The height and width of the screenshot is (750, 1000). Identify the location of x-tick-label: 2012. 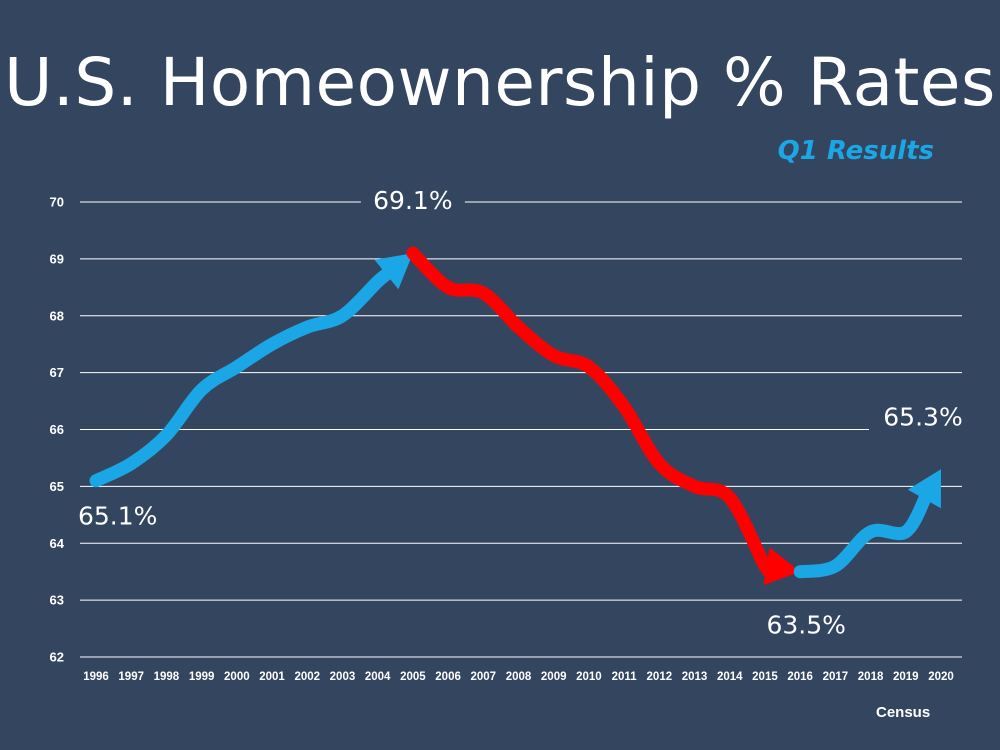
(660, 677).